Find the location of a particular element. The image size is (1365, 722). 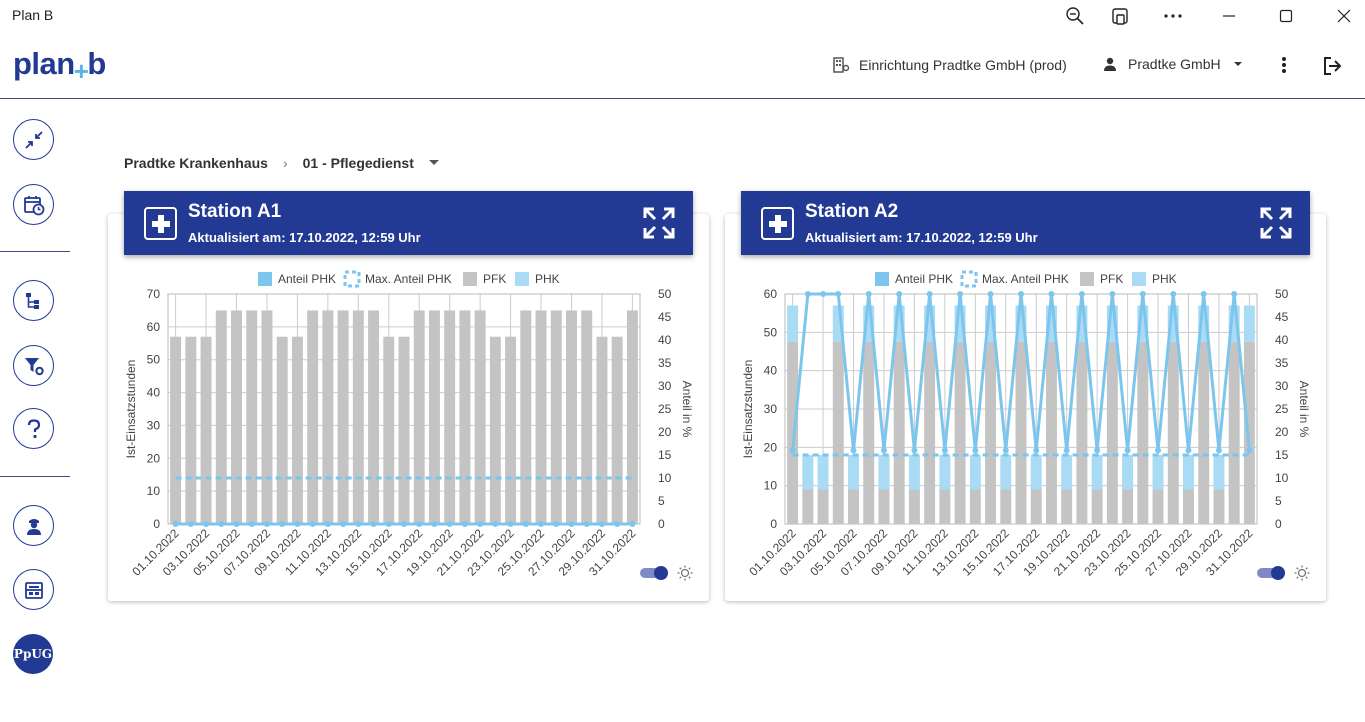

workstation-icon is located at coordinates (33, 590).